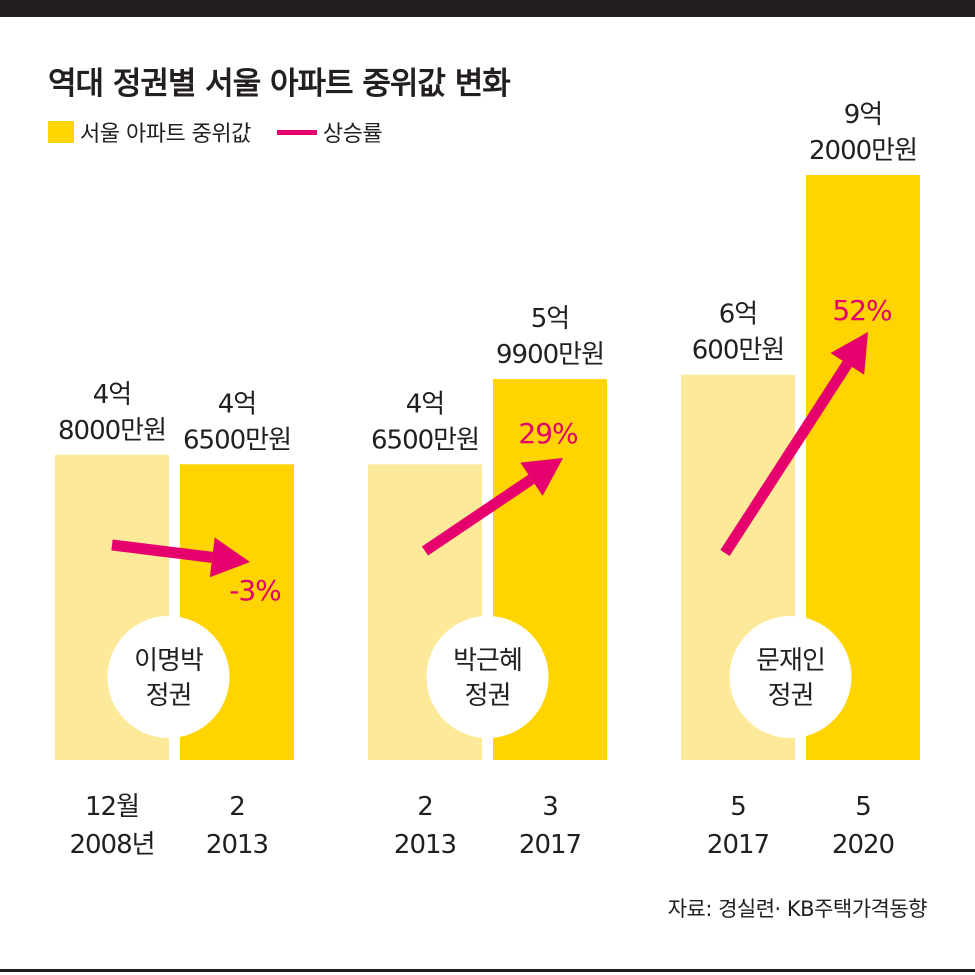 The width and height of the screenshot is (975, 975). I want to click on x-tick-label: 2020, so click(863, 845).